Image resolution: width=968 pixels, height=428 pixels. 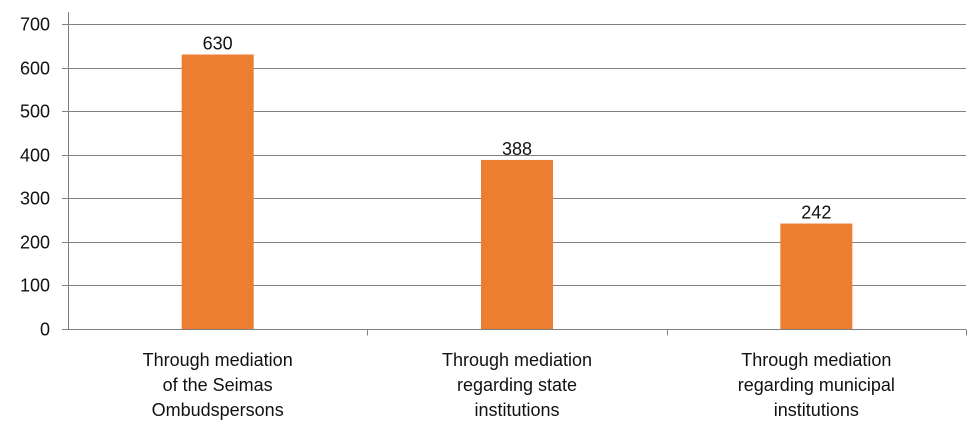 I want to click on y-tick-label: 0, so click(x=45, y=330).